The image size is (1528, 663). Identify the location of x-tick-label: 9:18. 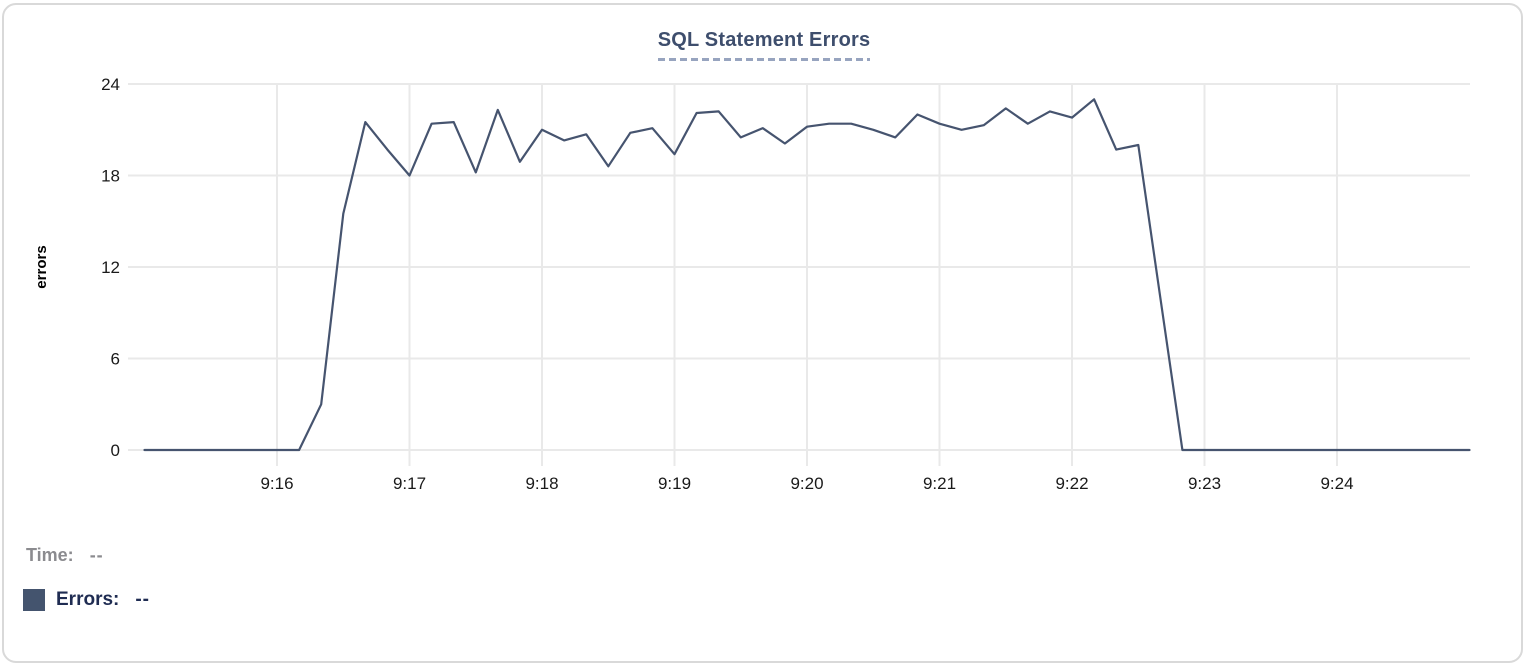
(541, 483).